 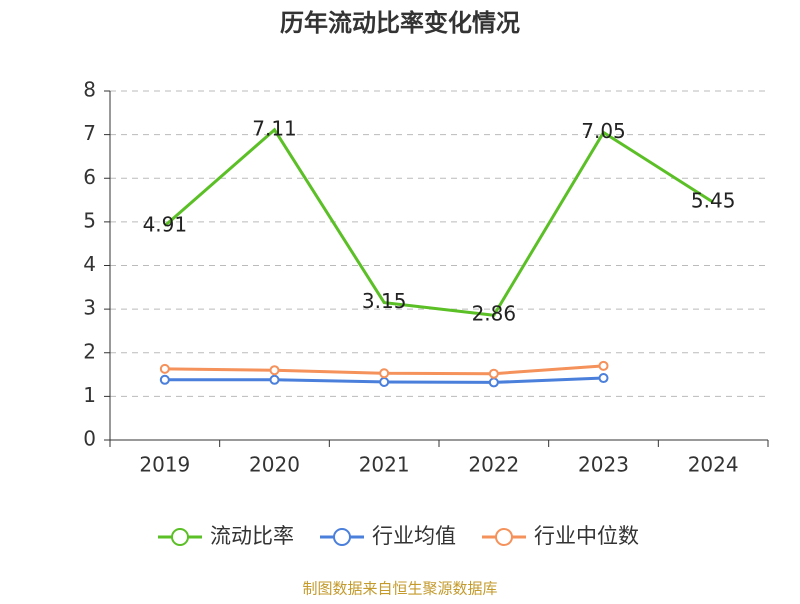 I want to click on y-tick-label: 8, so click(x=89, y=90).